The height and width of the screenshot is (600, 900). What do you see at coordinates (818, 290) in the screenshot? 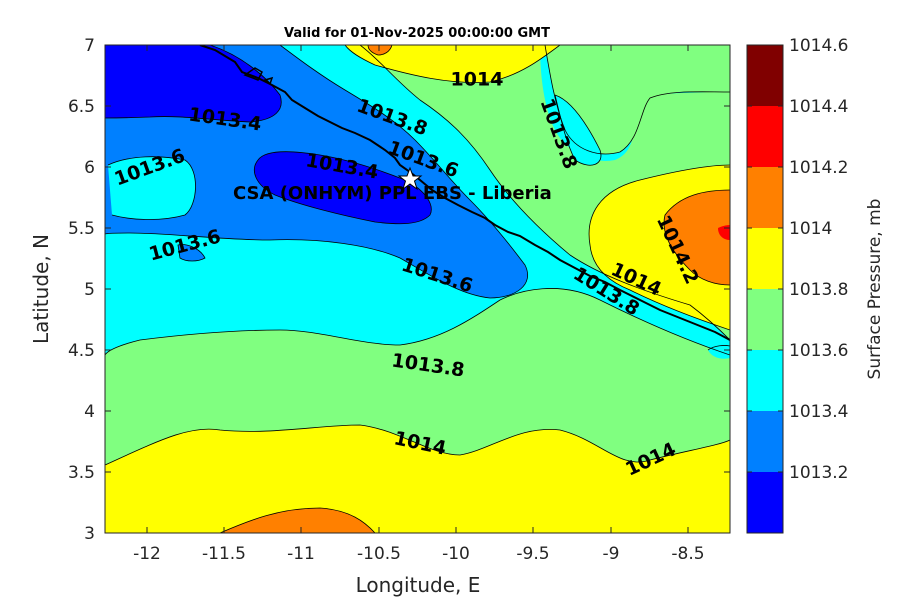
I see `colorbar-tick-label: 1013.8` at bounding box center [818, 290].